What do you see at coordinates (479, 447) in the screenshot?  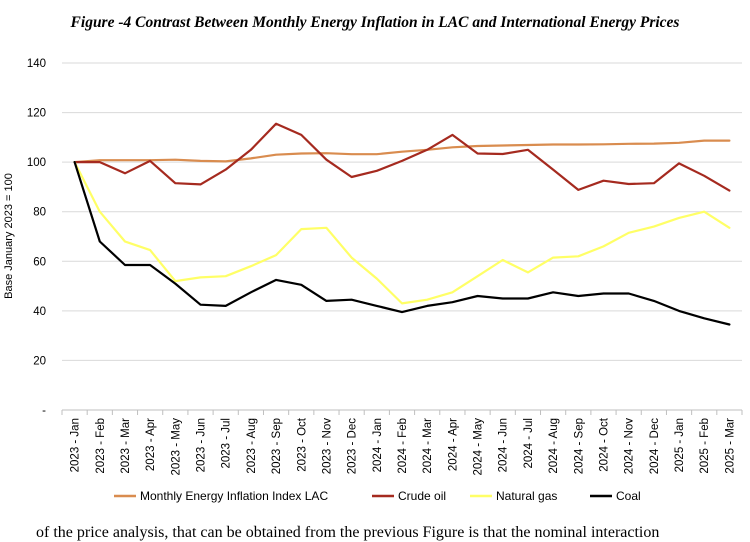 I see `x-tick-label: 2024 - May` at bounding box center [479, 447].